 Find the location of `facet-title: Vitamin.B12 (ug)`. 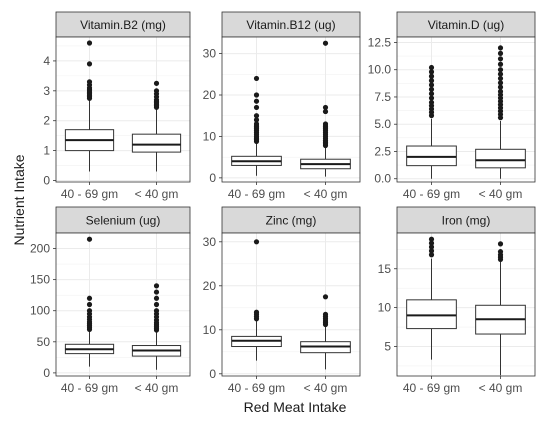

facet-title: Vitamin.B12 (ug) is located at coordinates (290, 25).